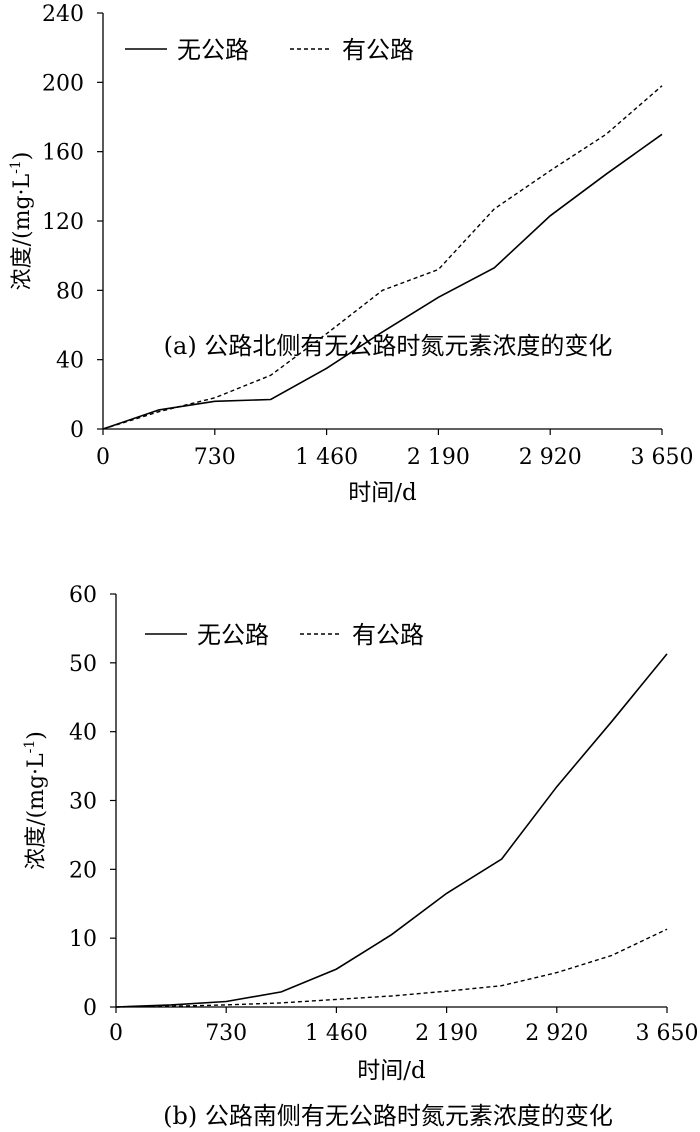 The height and width of the screenshot is (1132, 700). What do you see at coordinates (63, 83) in the screenshot?
I see `y-tick-label: 200` at bounding box center [63, 83].